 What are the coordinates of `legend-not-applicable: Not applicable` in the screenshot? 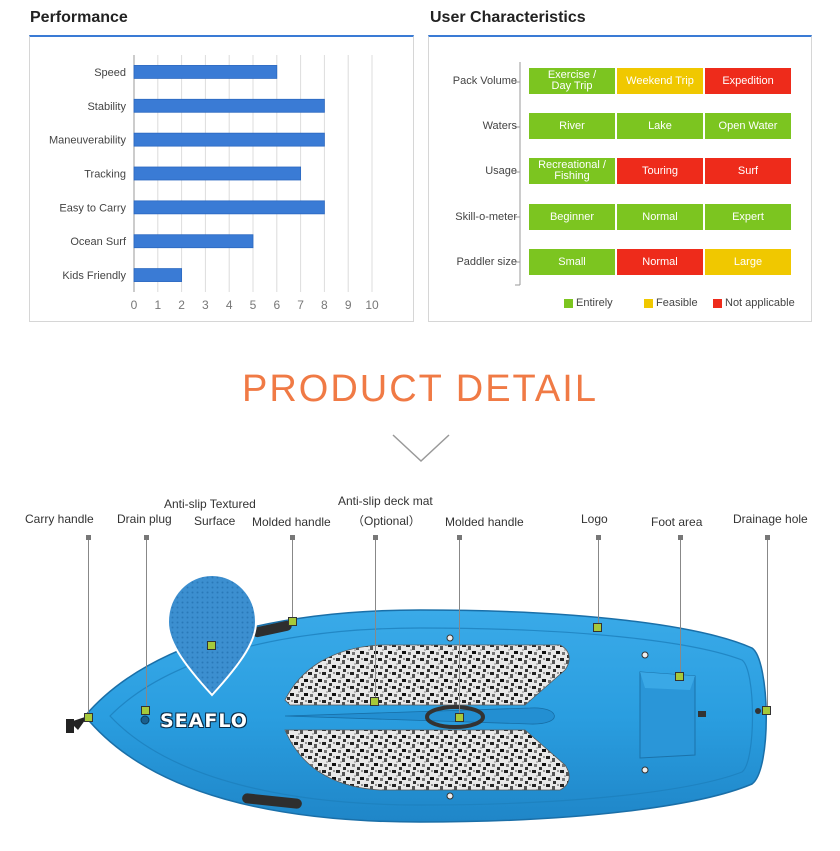 It's located at (754, 303).